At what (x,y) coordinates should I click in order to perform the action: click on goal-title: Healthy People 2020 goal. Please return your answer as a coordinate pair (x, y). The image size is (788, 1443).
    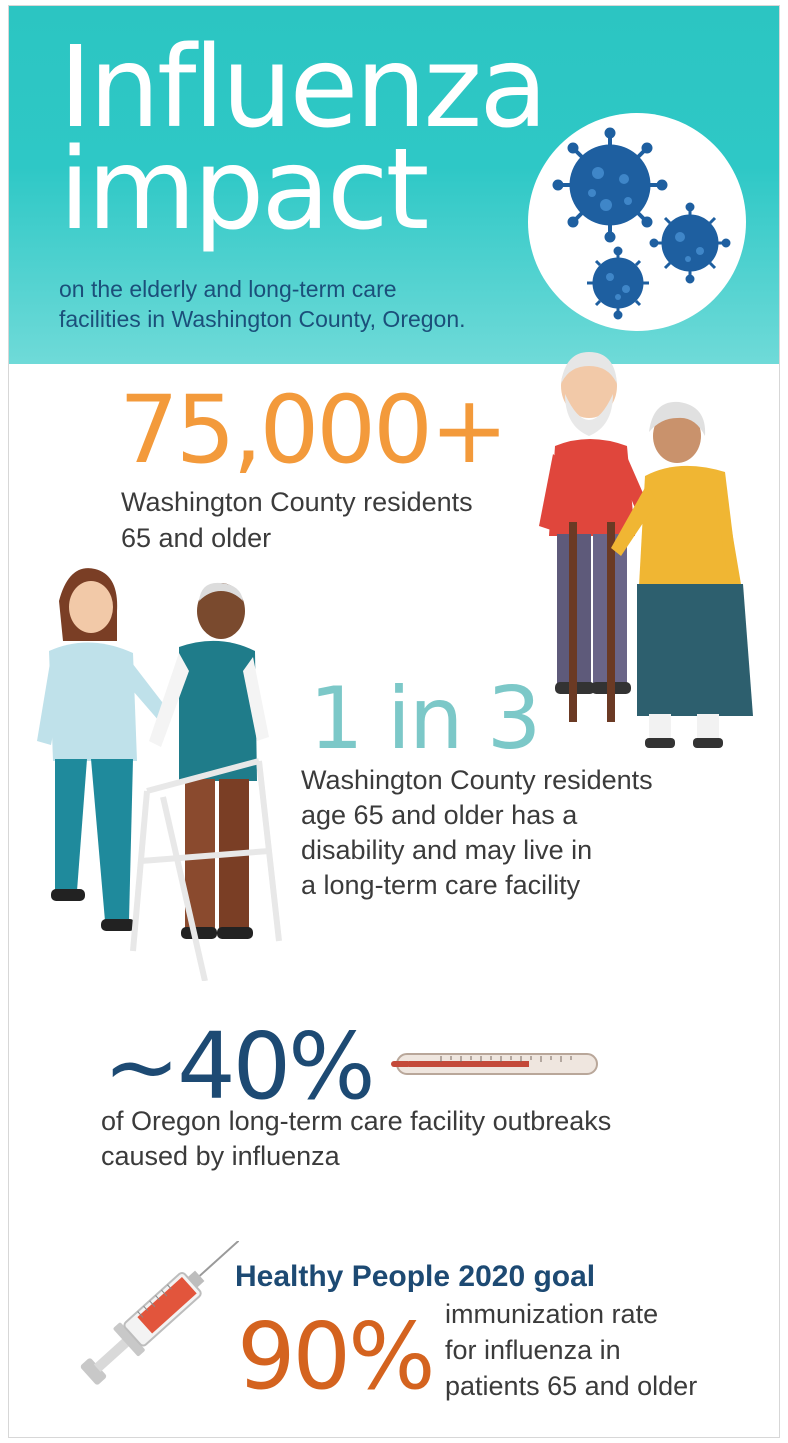
    Looking at the image, I should click on (415, 1276).